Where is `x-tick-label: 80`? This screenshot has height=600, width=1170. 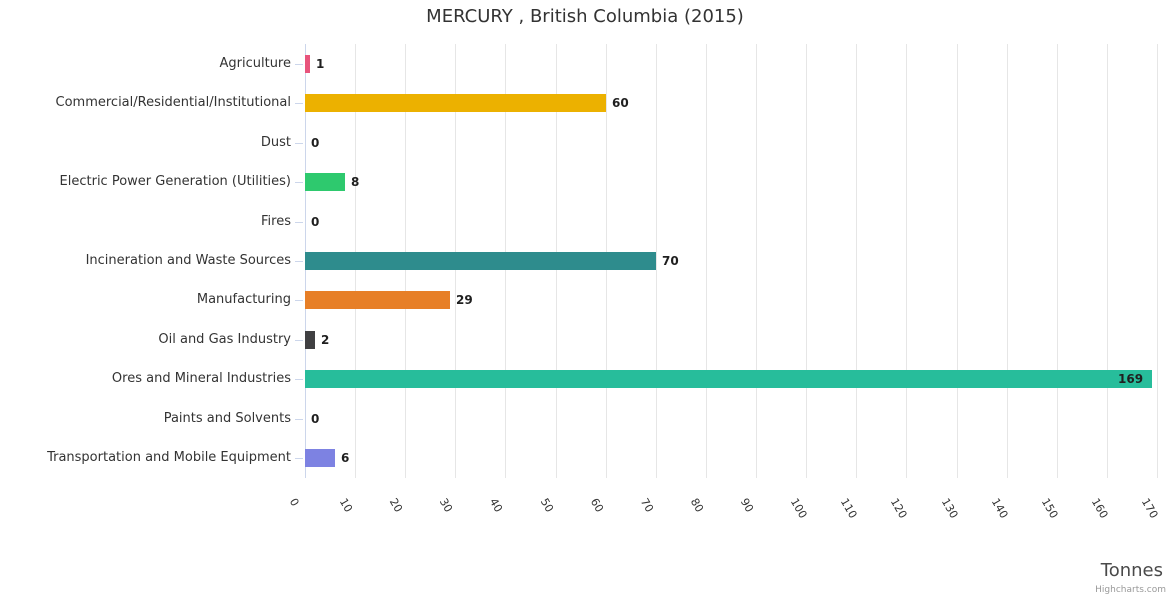 x-tick-label: 80 is located at coordinates (696, 505).